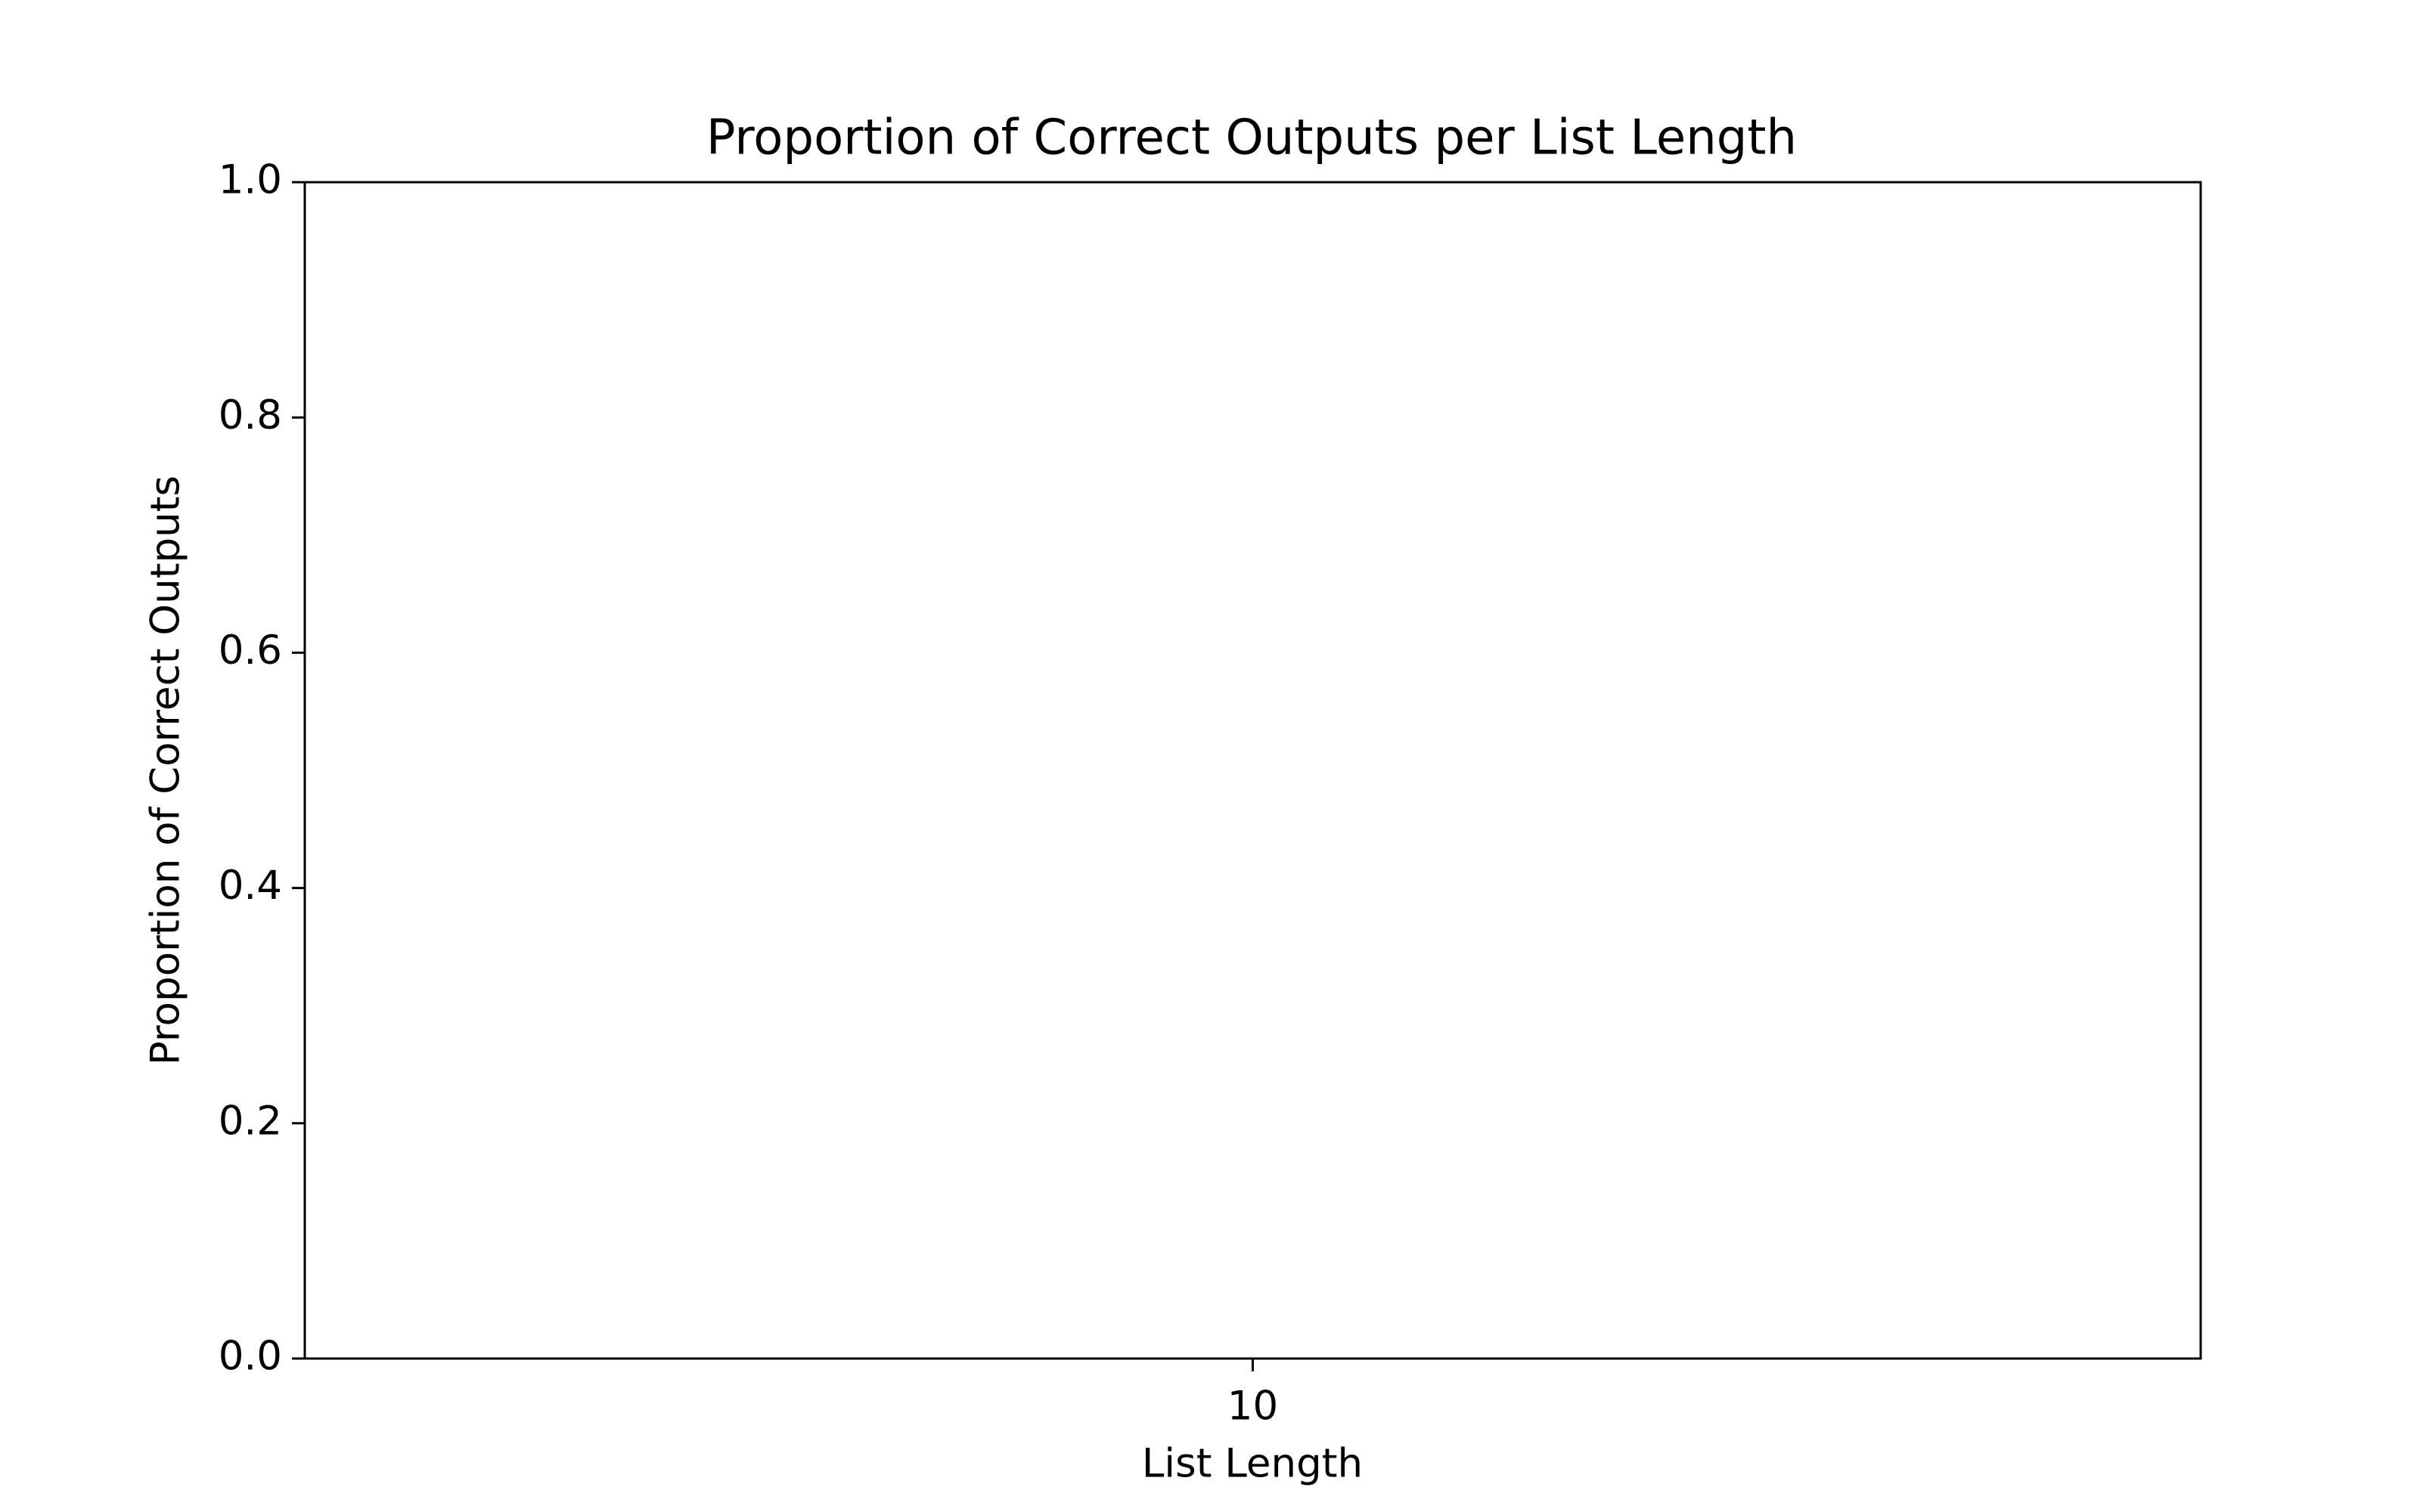 This screenshot has width=2420, height=1512. I want to click on y-tick-label: 0.4, so click(251, 886).